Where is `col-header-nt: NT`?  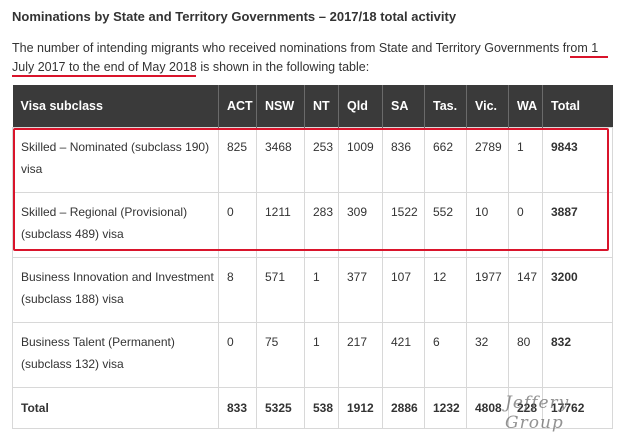
col-header-nt: NT is located at coordinates (321, 106).